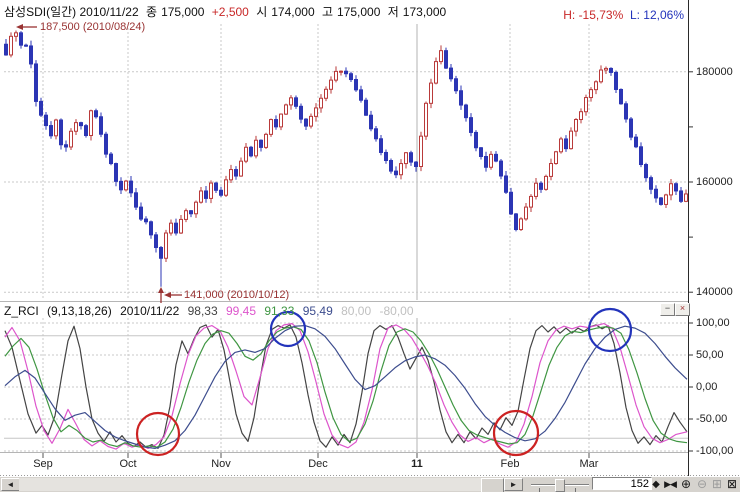 The width and height of the screenshot is (740, 492). What do you see at coordinates (622, 483) in the screenshot?
I see `visible-bars-input` at bounding box center [622, 483].